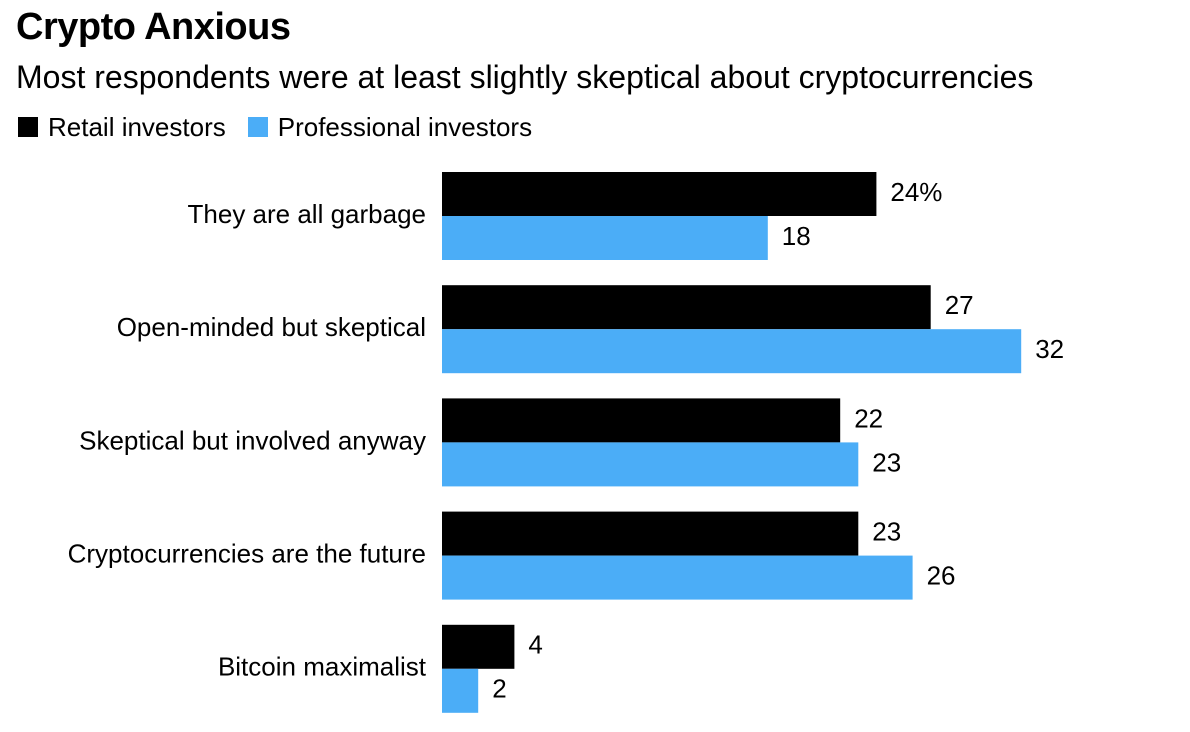 This screenshot has width=1190, height=732. I want to click on category-label: Cryptocurrencies are the future, so click(247, 553).